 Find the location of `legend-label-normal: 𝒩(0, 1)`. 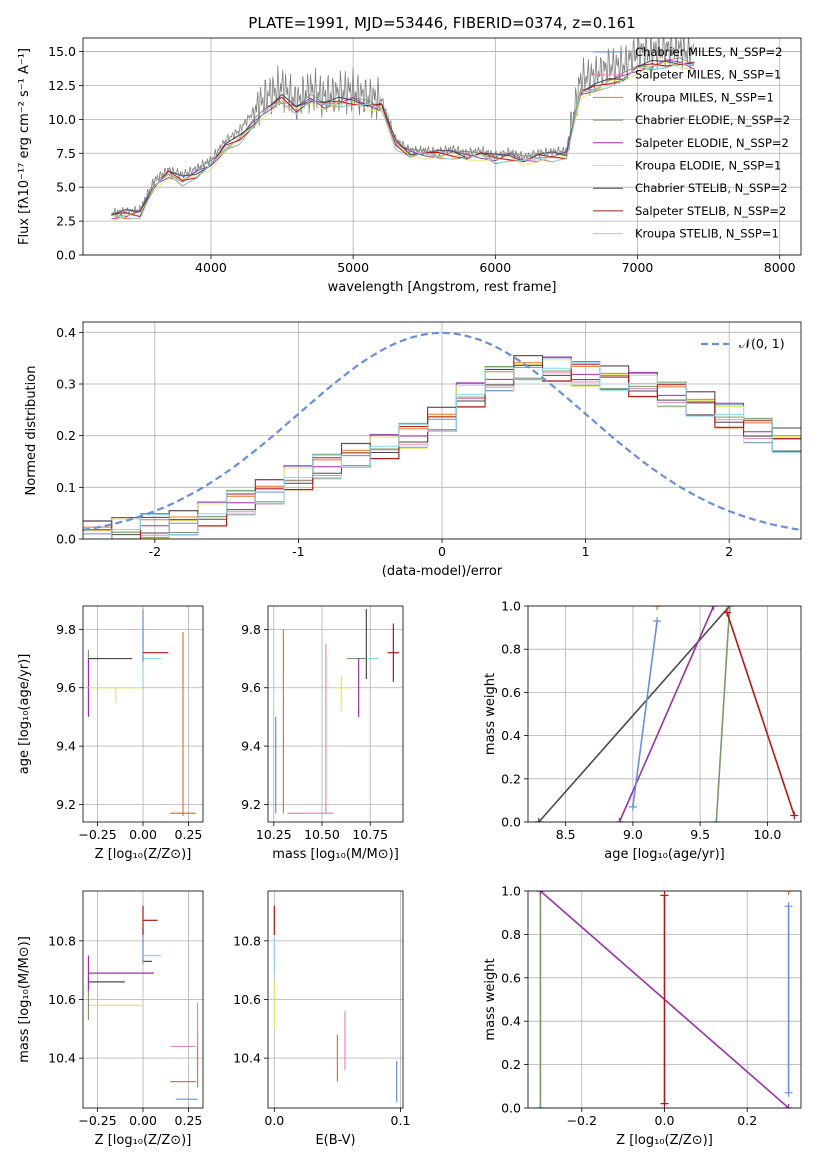

legend-label-normal: 𝒩(0, 1) is located at coordinates (762, 343).